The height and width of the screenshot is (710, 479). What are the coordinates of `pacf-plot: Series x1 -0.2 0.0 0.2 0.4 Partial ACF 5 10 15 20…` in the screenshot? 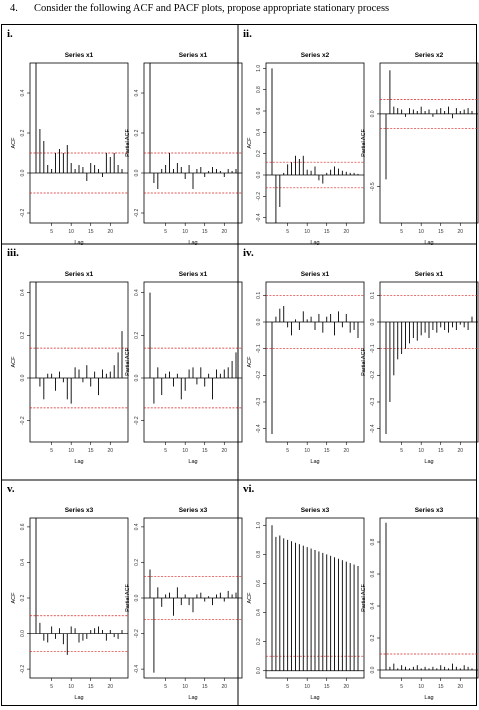 It's located at (184, 149).